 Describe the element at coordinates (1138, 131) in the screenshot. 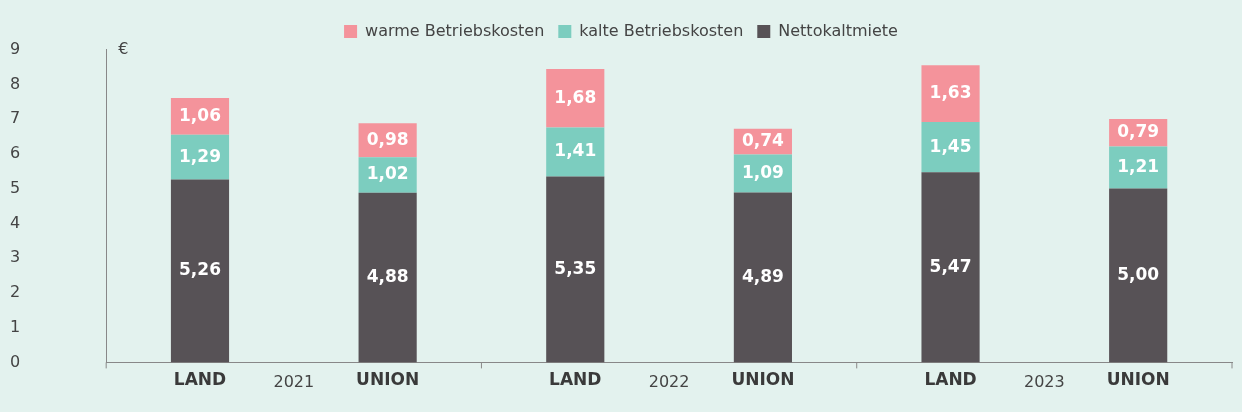

I see `data-label: 0,79` at that location.